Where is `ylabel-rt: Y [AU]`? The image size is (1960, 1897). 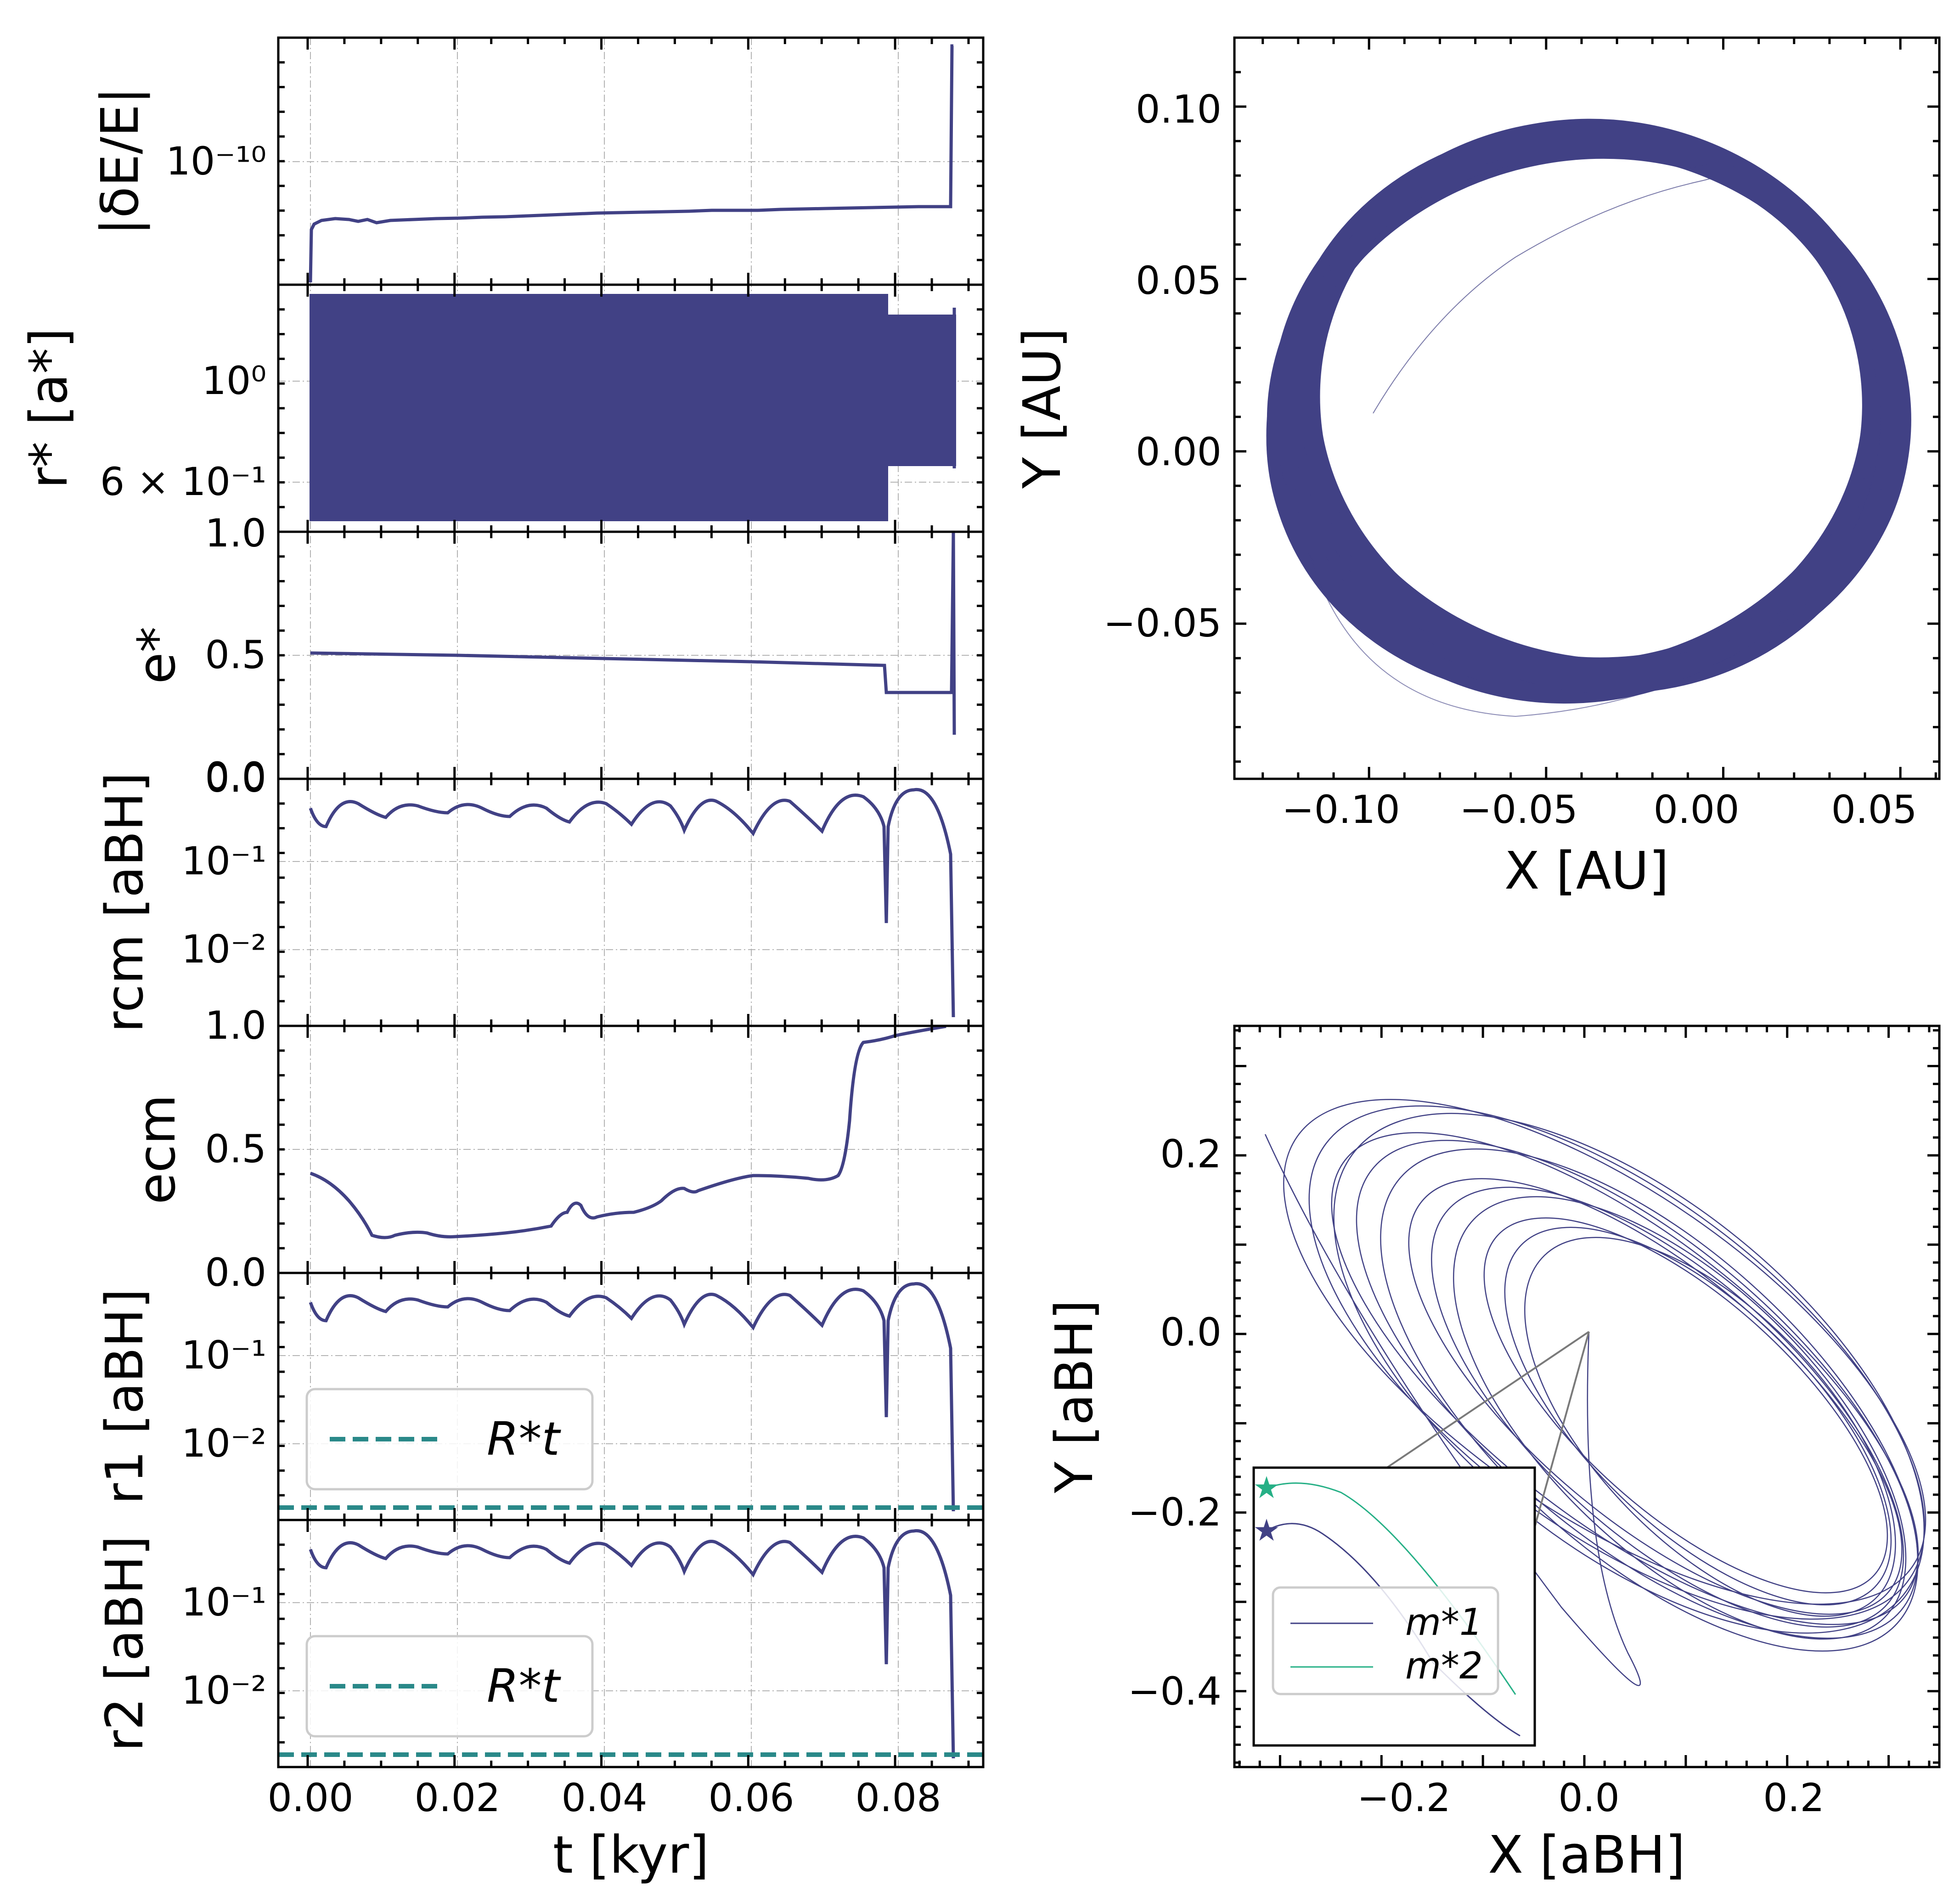
ylabel-rt: Y [AU] is located at coordinates (1042, 409).